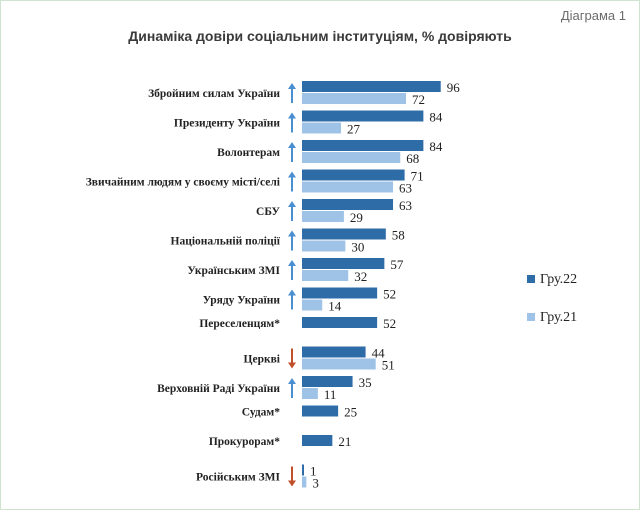 This screenshot has height=510, width=640. Describe the element at coordinates (350, 412) in the screenshot. I see `value-label: 25` at that location.